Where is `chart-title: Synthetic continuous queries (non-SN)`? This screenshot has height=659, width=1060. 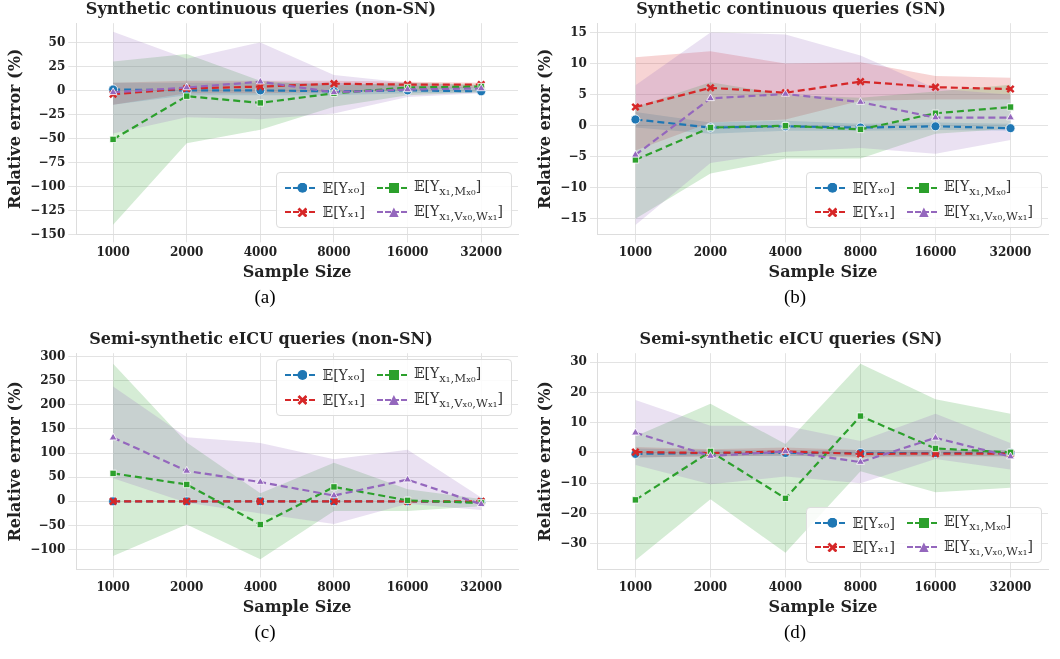
chart-title: Synthetic continuous queries (non-SN) is located at coordinates (261, 9).